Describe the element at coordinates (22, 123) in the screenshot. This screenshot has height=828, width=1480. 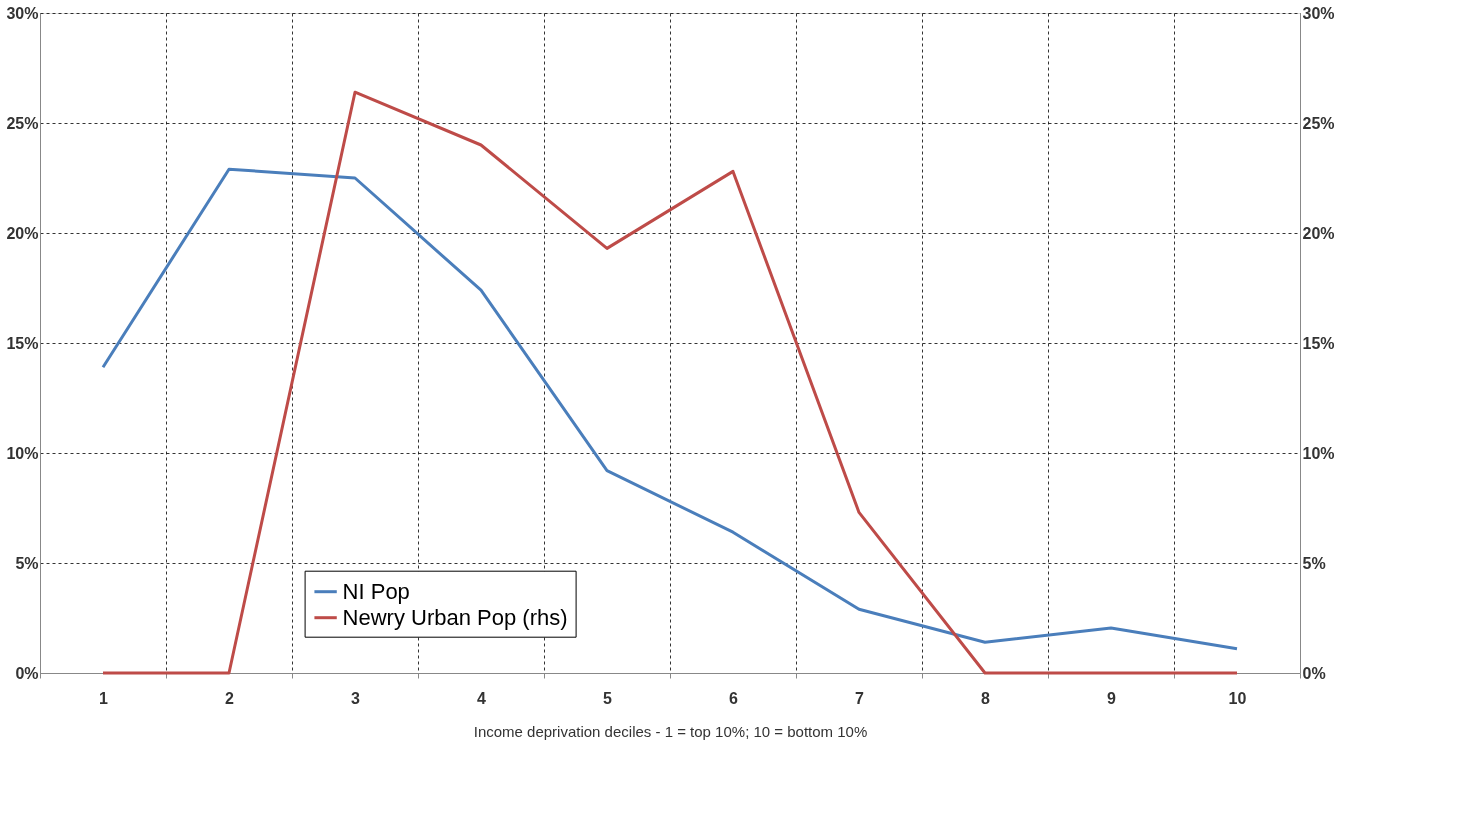
I see `y-tick-label: 25%` at that location.